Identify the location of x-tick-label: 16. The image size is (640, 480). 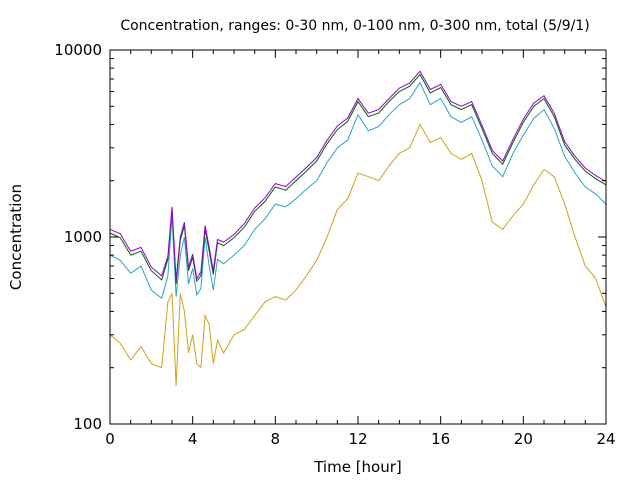
(440, 439).